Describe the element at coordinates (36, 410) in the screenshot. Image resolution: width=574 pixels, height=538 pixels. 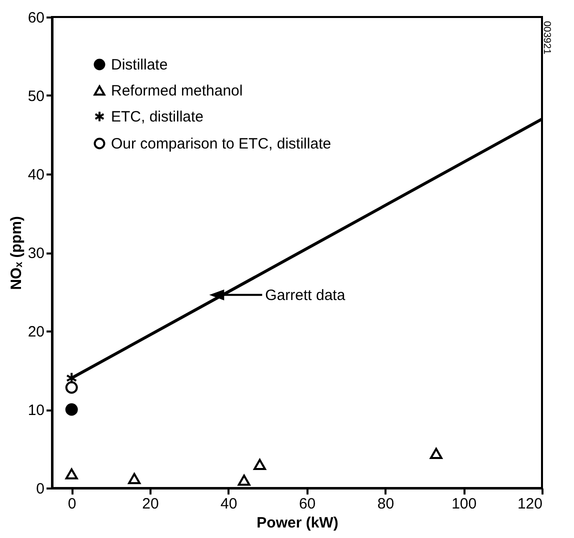
I see `y-tick-label: 10` at that location.